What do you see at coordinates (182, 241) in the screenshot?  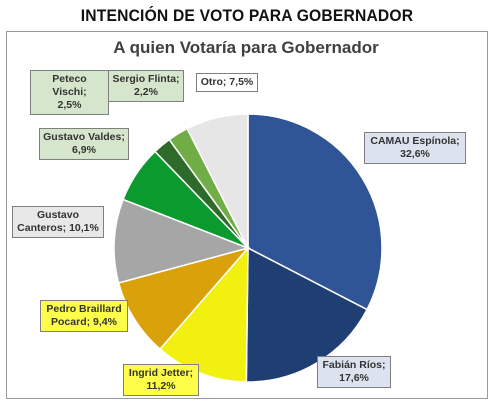 I see `pie-slice-gustavo-canteros` at bounding box center [182, 241].